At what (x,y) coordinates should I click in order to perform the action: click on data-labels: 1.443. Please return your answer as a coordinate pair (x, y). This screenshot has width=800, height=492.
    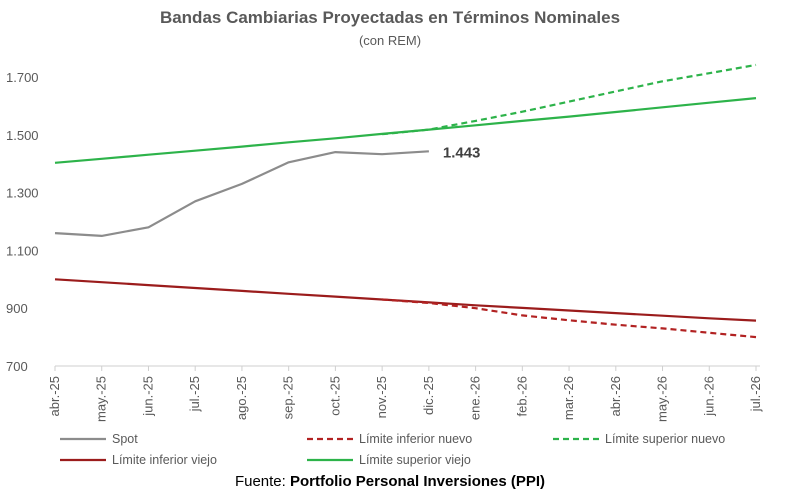
    Looking at the image, I should click on (462, 152).